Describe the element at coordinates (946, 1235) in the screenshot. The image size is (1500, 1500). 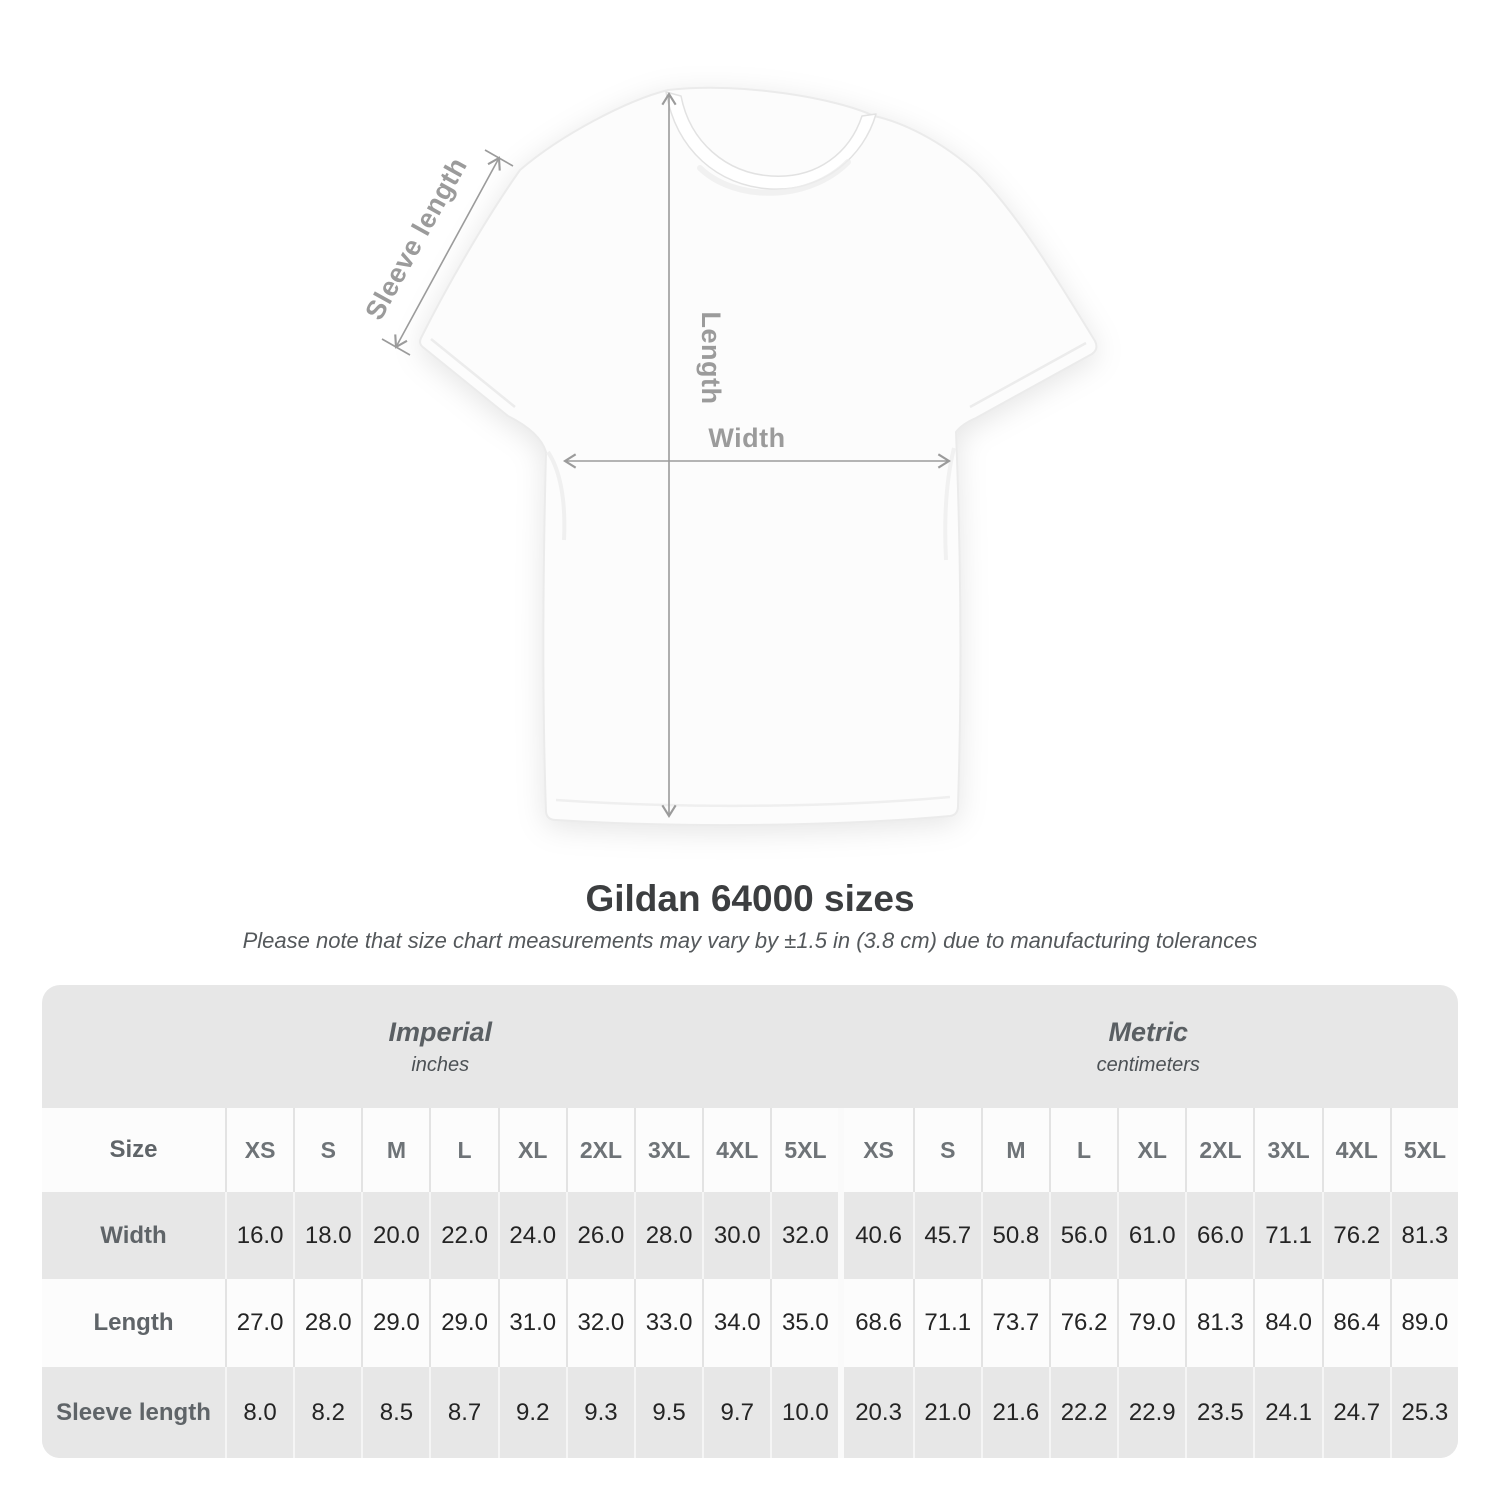
I see `metric-value-cell: 45.7` at that location.